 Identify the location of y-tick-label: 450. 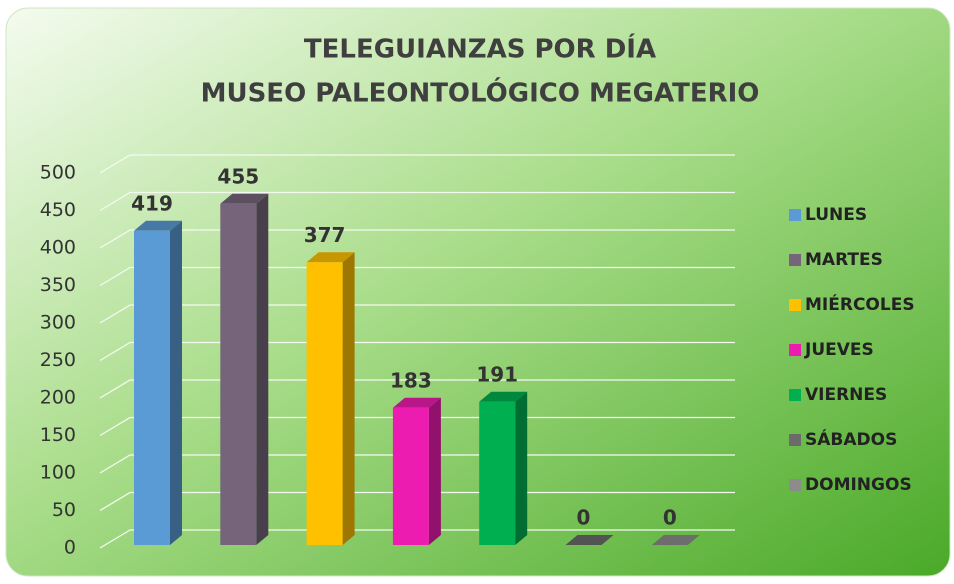
(58, 210).